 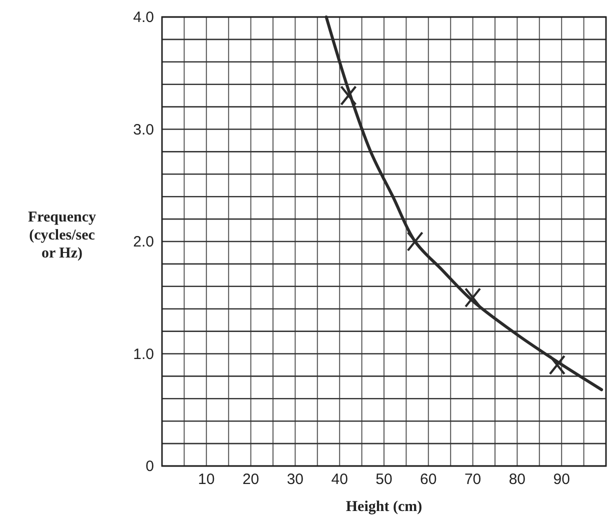 I want to click on x-axis-title: Height (cm), so click(x=384, y=507).